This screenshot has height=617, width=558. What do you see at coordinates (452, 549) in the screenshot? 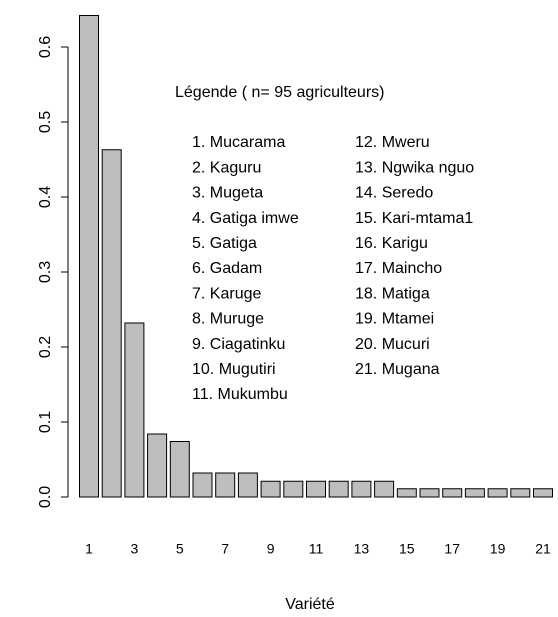
I see `x-tick-label: 17` at bounding box center [452, 549].